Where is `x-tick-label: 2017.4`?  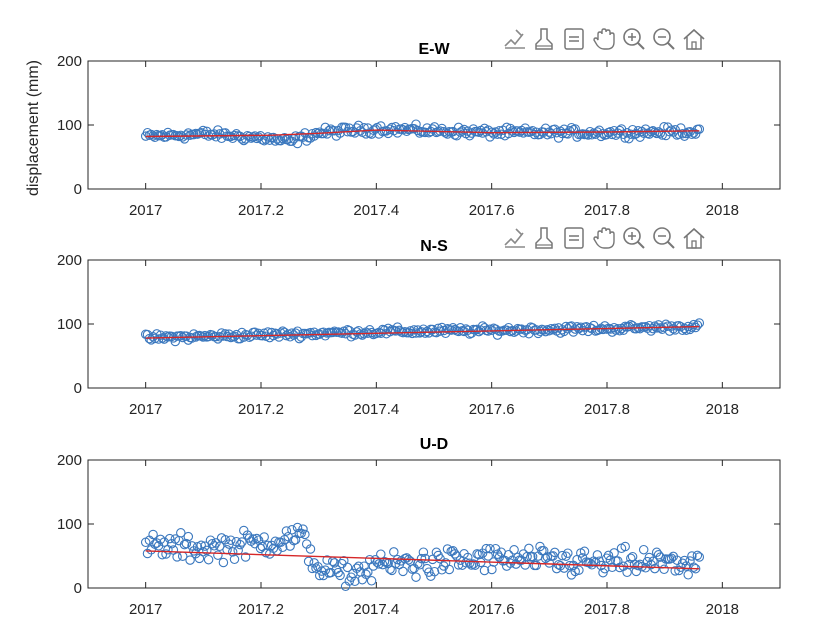 x-tick-label: 2017.4 is located at coordinates (376, 409).